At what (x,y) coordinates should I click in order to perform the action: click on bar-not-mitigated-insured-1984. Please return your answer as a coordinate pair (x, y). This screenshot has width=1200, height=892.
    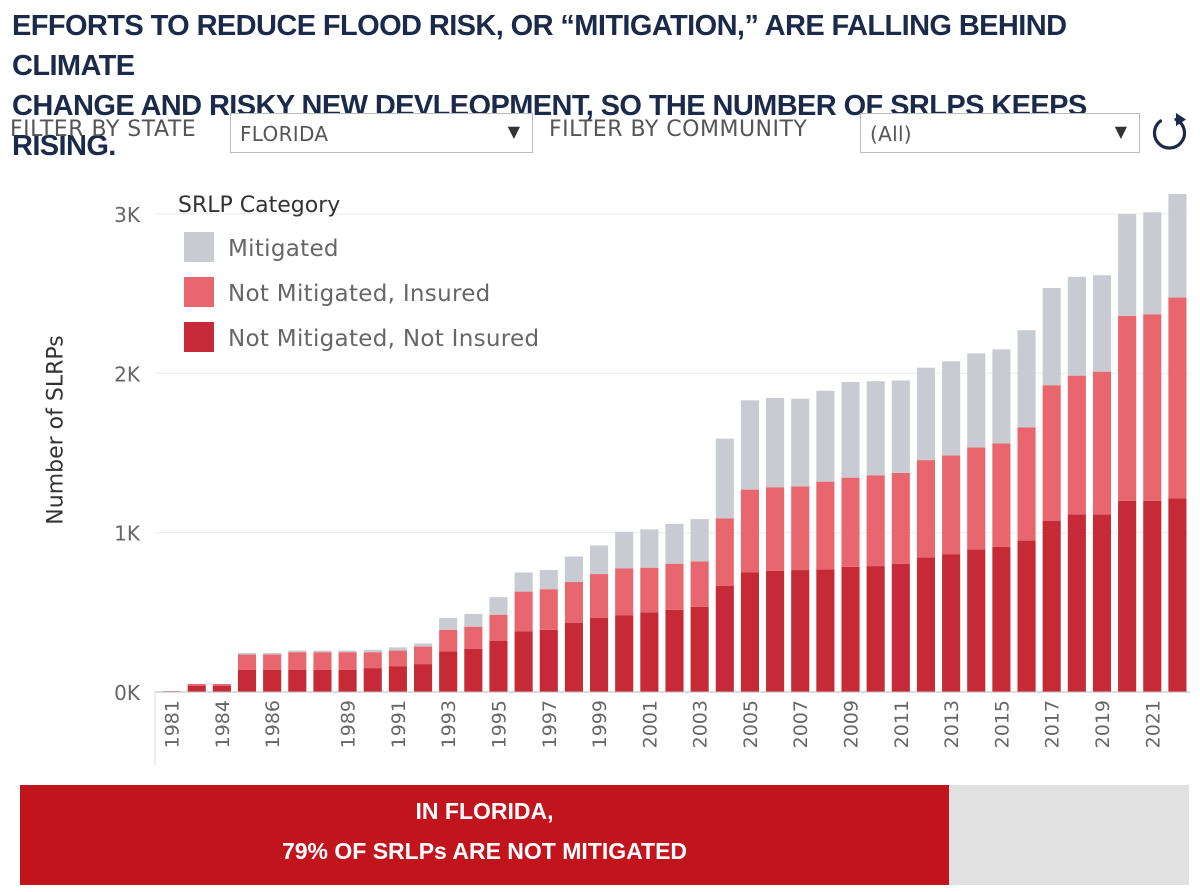
    Looking at the image, I should click on (221, 685).